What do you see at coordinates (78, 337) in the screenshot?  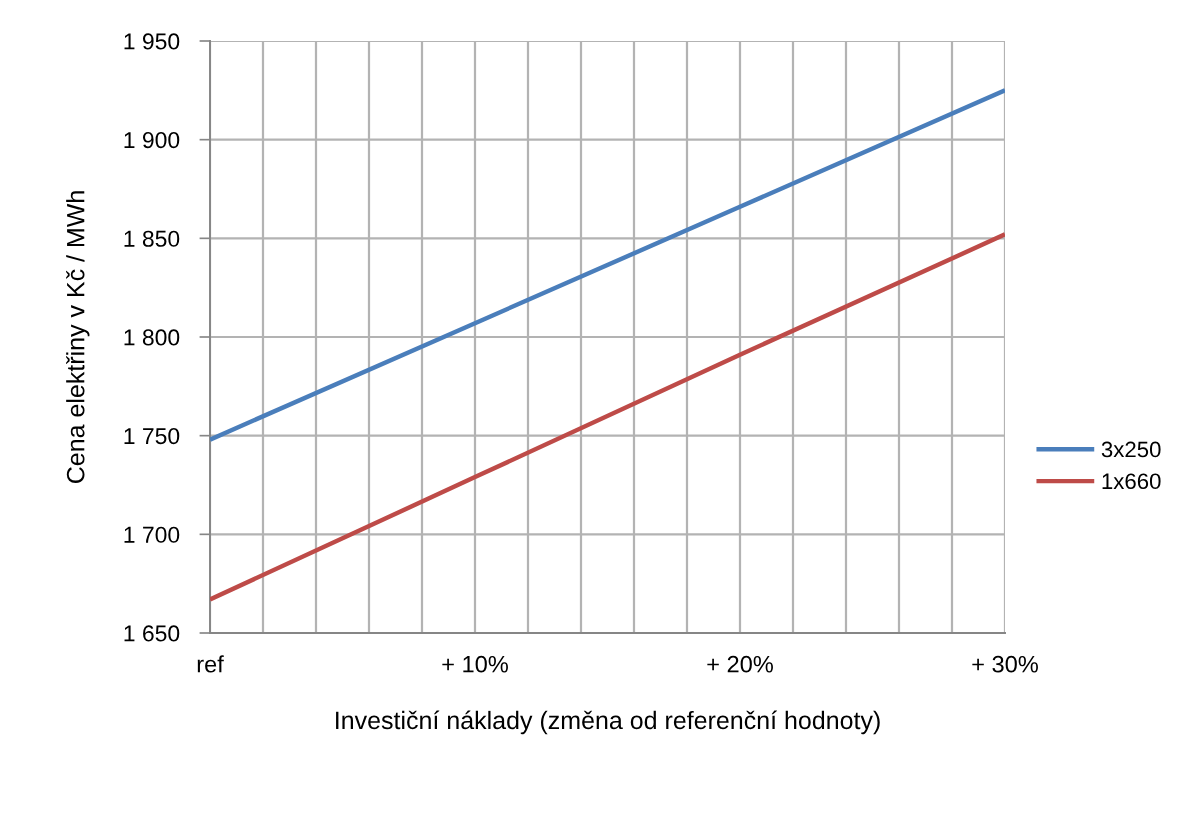 I see `y-axis-title: Cena elektřiny v Kč / MWh` at bounding box center [78, 337].